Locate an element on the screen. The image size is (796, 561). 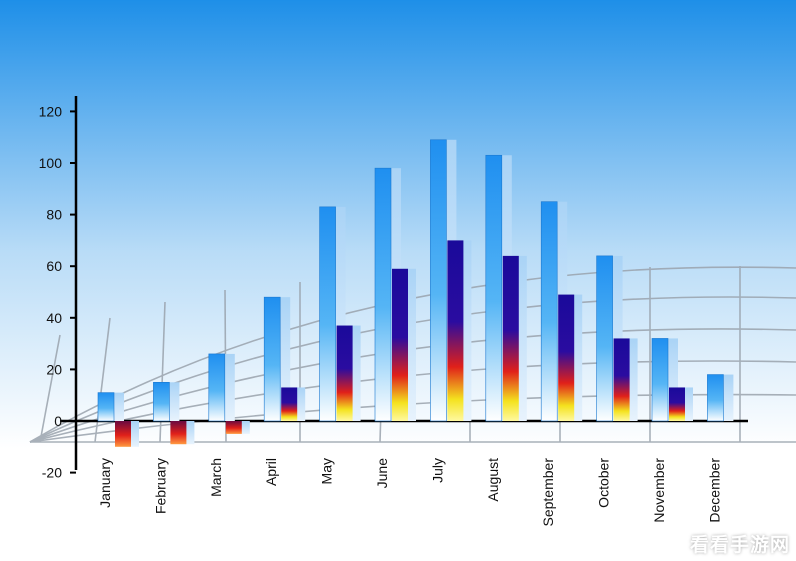
category-label: April is located at coordinates (271, 472).